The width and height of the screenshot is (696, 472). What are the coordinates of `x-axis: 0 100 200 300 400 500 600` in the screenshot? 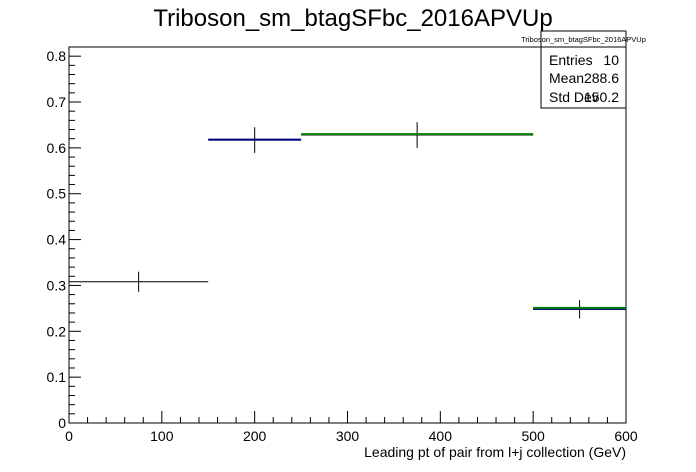 It's located at (351, 427).